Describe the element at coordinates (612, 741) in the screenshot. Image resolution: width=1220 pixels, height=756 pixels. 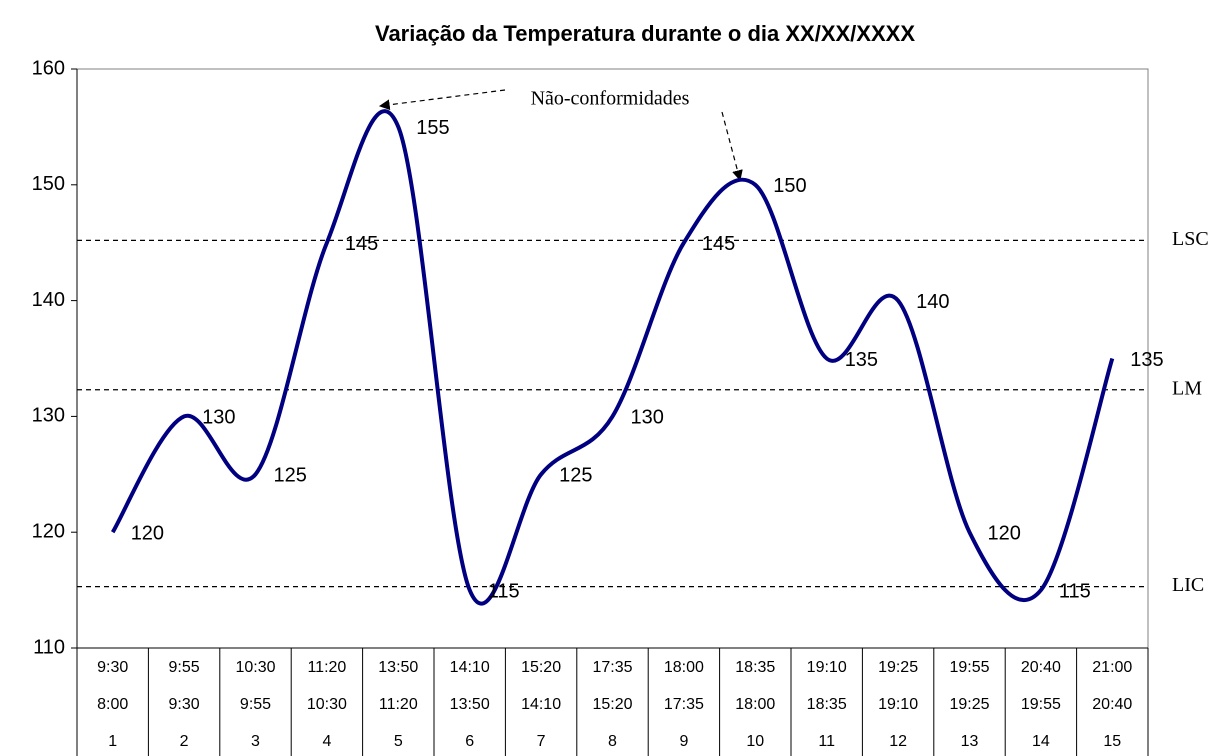
I see `x-tick-label: 8` at that location.